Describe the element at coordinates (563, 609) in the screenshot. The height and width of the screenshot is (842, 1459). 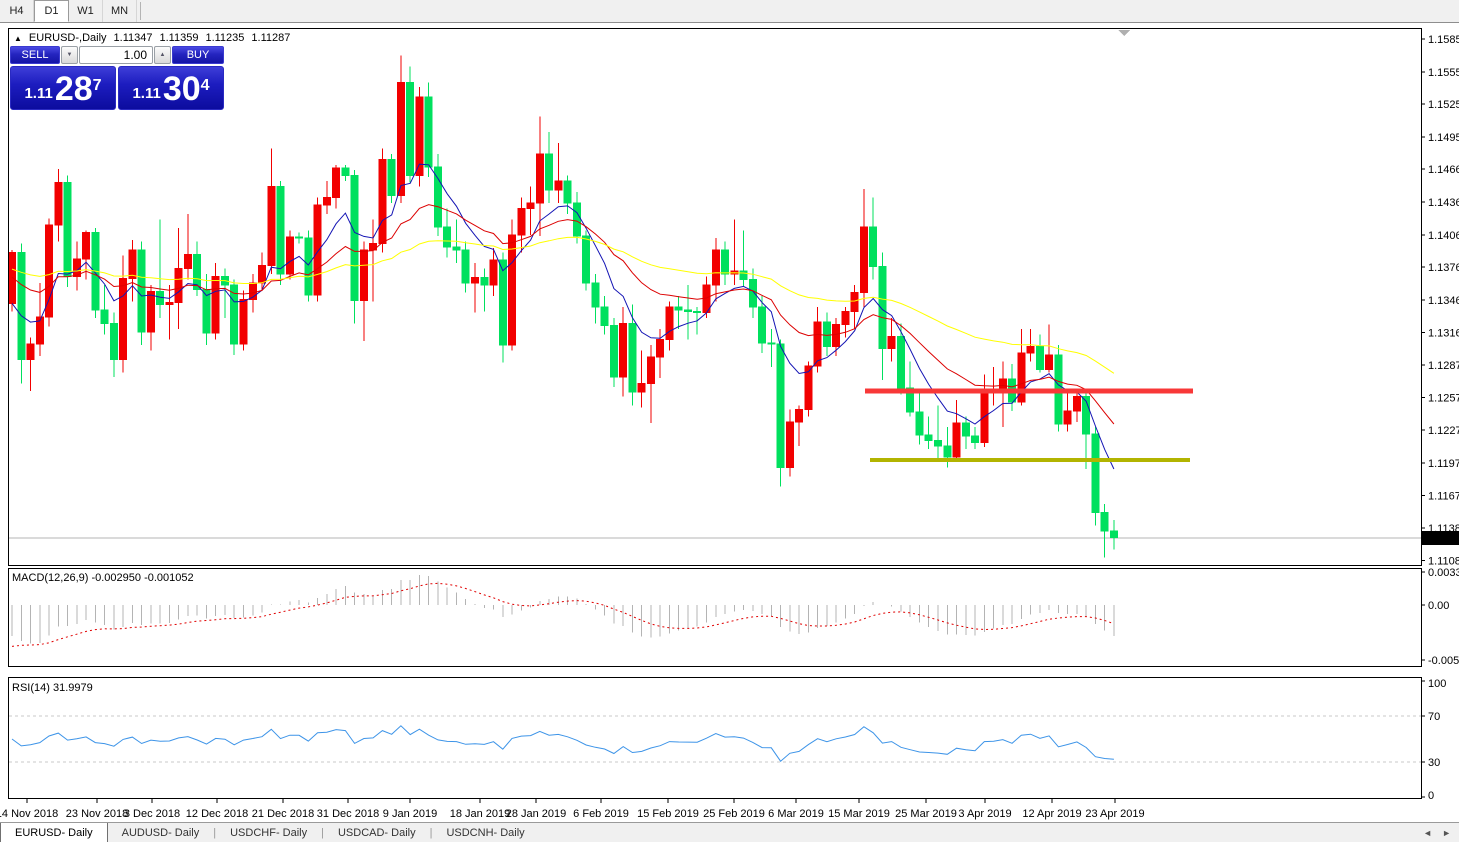
I see `macd-histogram-layer` at that location.